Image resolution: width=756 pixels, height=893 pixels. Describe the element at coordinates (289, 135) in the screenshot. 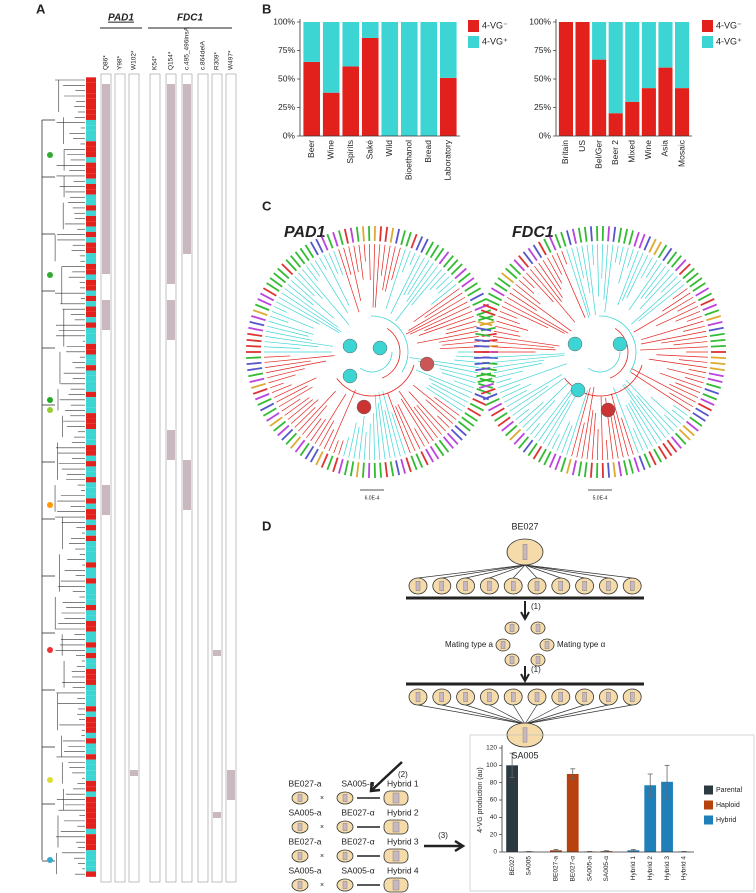

I see `y-tick-label: 0%` at that location.